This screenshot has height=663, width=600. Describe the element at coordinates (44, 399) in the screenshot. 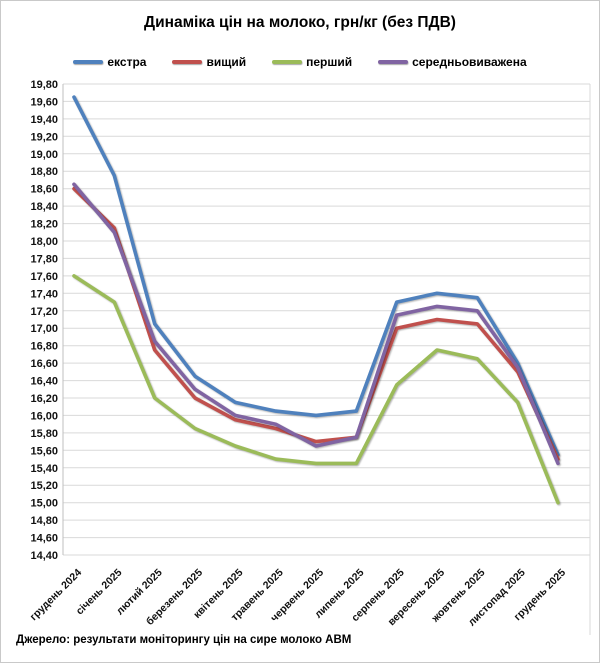

I see `y-axis-tick-label: 16,20` at that location.